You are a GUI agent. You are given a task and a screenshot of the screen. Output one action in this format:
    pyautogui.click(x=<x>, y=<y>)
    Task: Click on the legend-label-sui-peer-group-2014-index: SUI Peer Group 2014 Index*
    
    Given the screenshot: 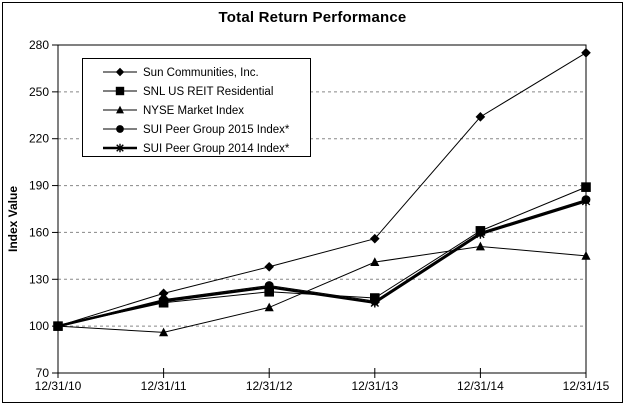 What is the action you would take?
    pyautogui.click(x=216, y=149)
    